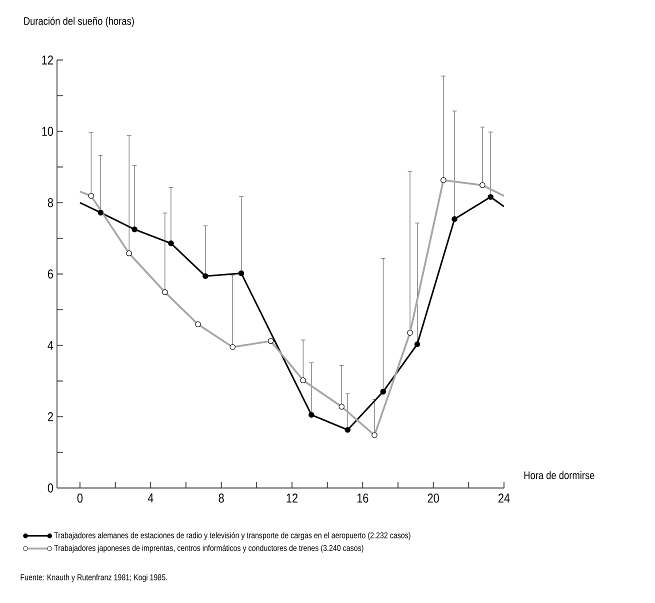 This screenshot has height=603, width=655. Describe the element at coordinates (80, 498) in the screenshot. I see `x-tick-label: 0` at that location.